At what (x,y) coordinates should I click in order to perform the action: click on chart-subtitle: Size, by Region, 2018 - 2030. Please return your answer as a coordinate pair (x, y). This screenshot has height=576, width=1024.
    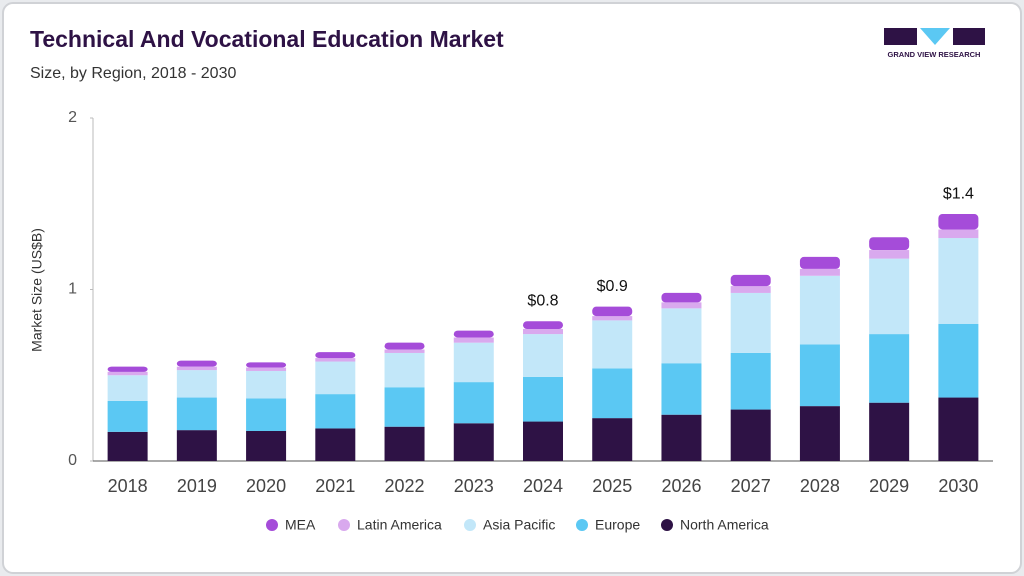
    Looking at the image, I should click on (133, 73).